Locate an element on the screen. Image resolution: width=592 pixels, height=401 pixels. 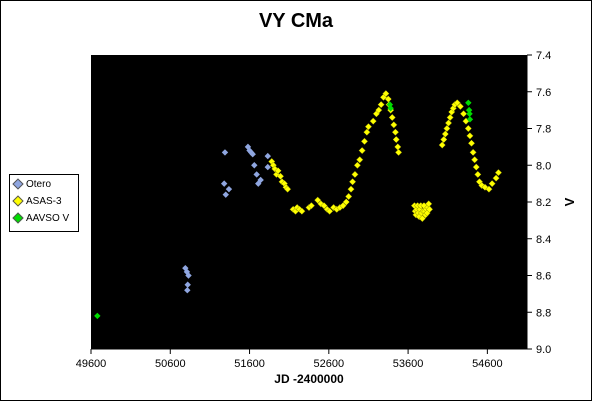
legend-marker-otero is located at coordinates (18, 184).